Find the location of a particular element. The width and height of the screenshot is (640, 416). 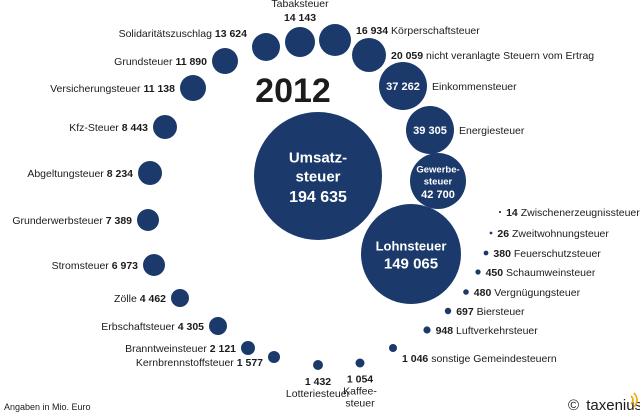

bubble-circle-tabaksteuer is located at coordinates (300, 42).